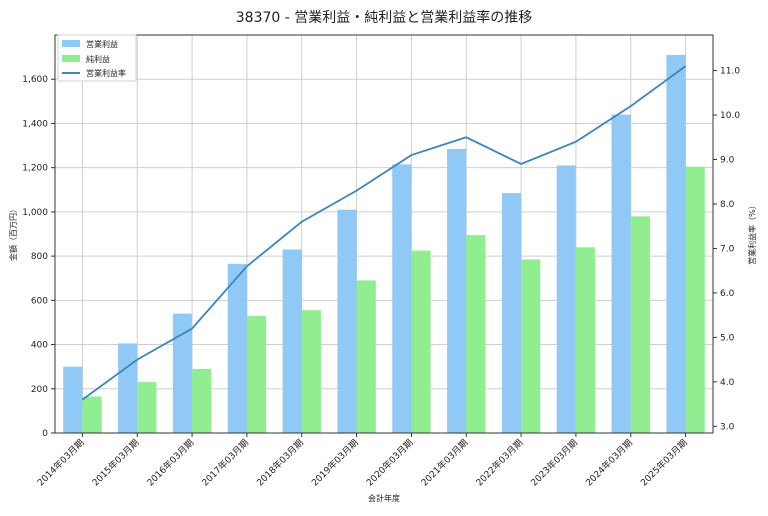 Image resolution: width=768 pixels, height=516 pixels. What do you see at coordinates (225, 463) in the screenshot?
I see `x-tick-label: 2017年03月期` at bounding box center [225, 463].